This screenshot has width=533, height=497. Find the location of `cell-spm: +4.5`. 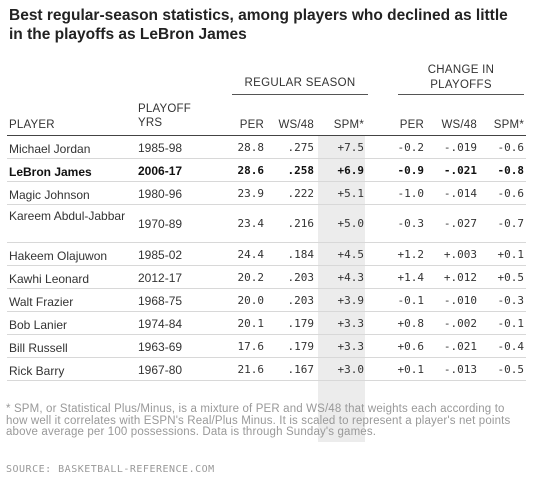

cell-spm: +4.5 is located at coordinates (351, 254).